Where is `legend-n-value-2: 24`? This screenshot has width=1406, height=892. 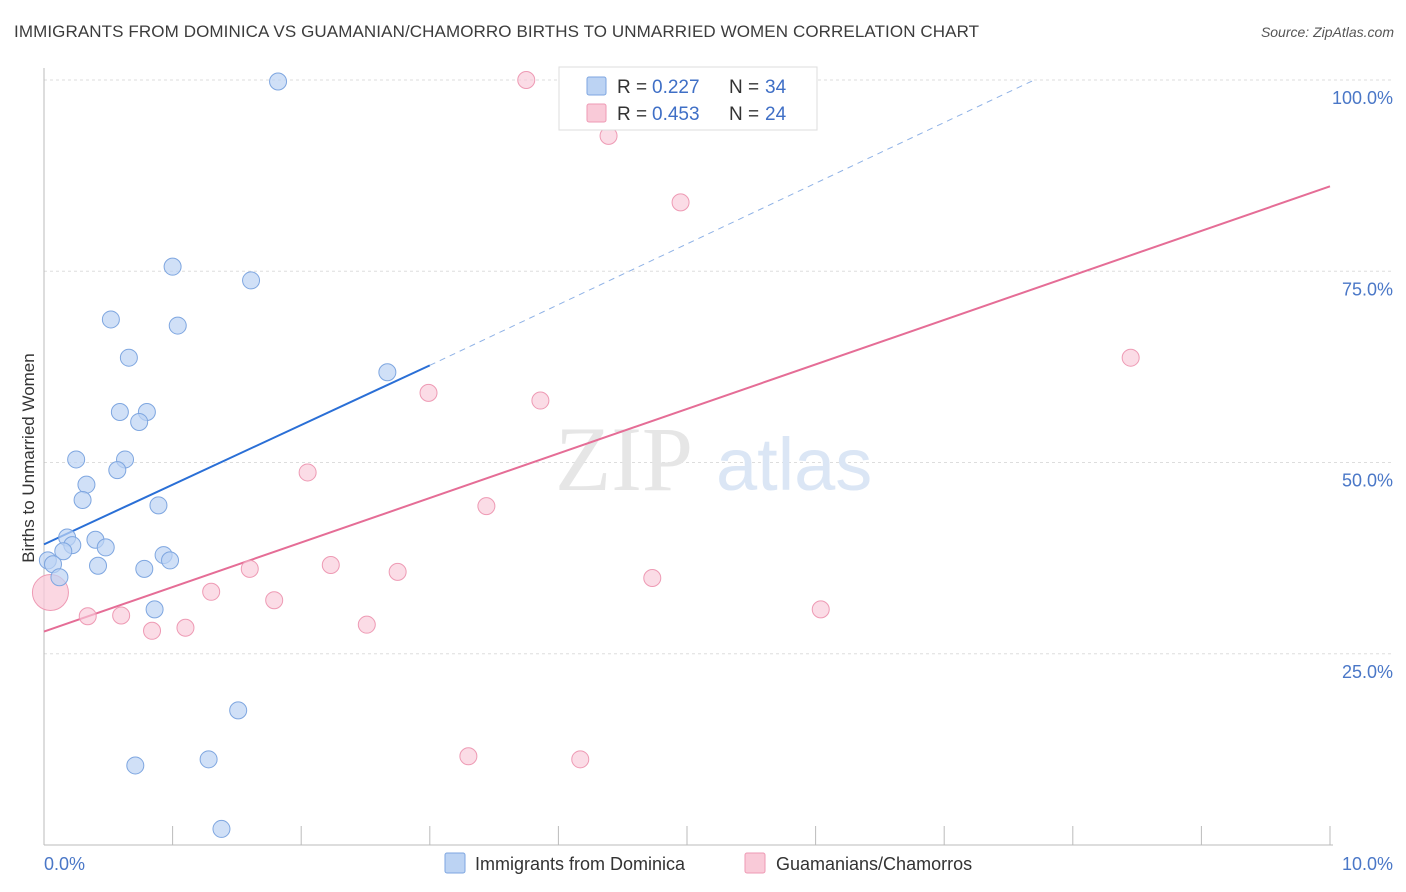 legend-n-value-2: 24 is located at coordinates (776, 114).